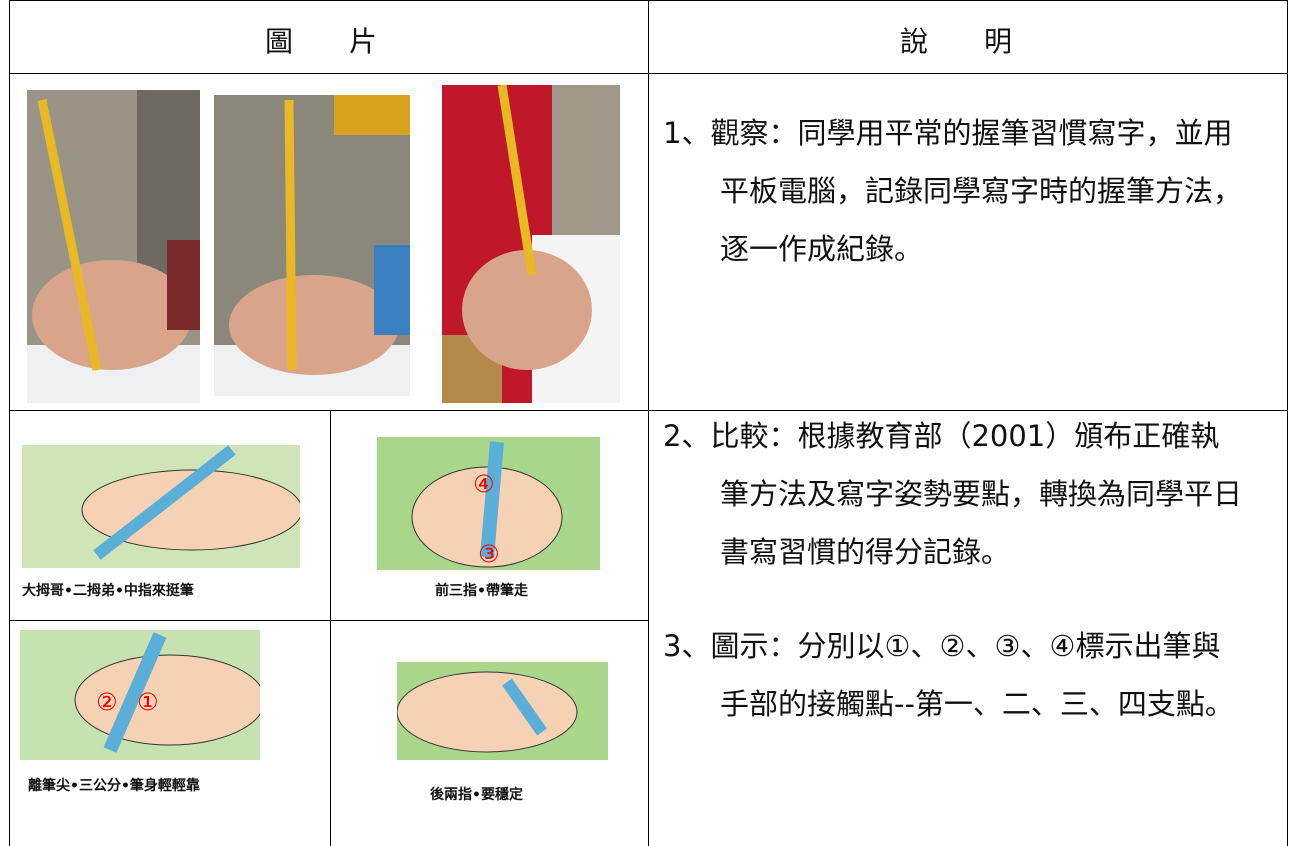  What do you see at coordinates (822, 249) in the screenshot?
I see `note-line: 逐一作成紀錄。` at bounding box center [822, 249].